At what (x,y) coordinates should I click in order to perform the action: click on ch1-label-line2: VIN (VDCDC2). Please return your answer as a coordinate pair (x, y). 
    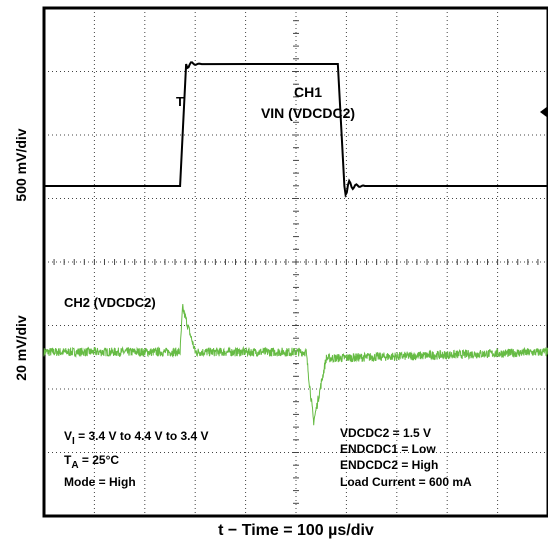
    Looking at the image, I should click on (308, 113).